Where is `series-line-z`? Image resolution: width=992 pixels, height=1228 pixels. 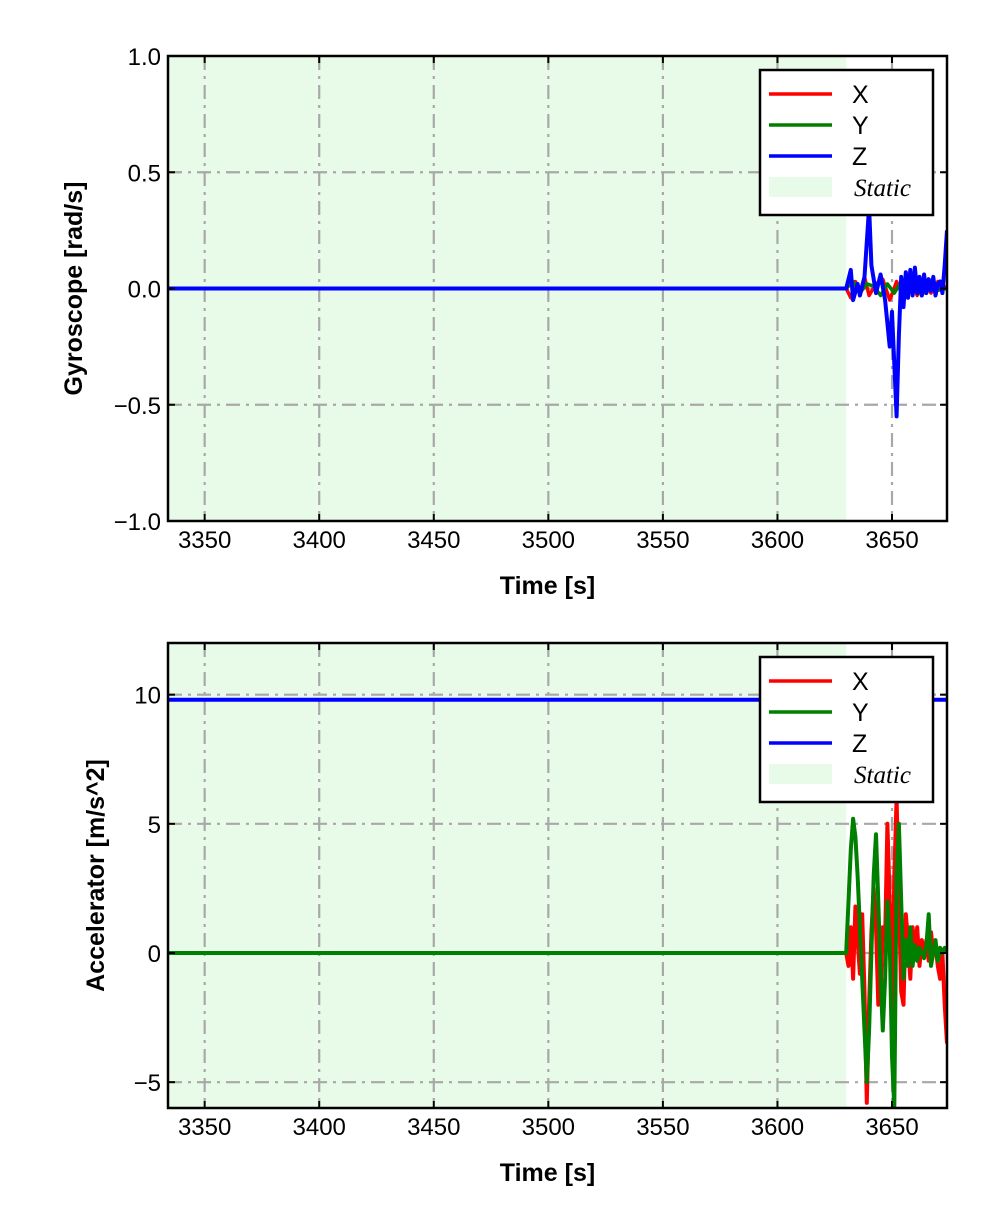 series-line-z is located at coordinates (557, 312).